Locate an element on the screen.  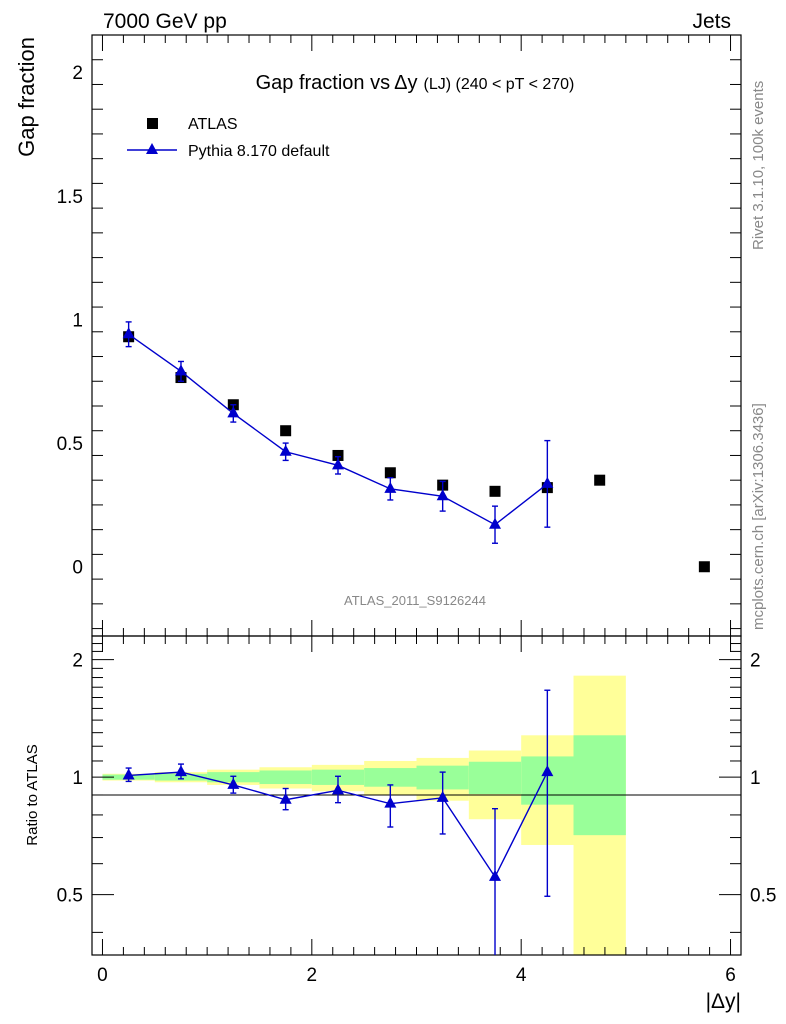
mcplots-reference-label: mcplots.cern.ch [arXiv:1306.3436] is located at coordinates (758, 516).